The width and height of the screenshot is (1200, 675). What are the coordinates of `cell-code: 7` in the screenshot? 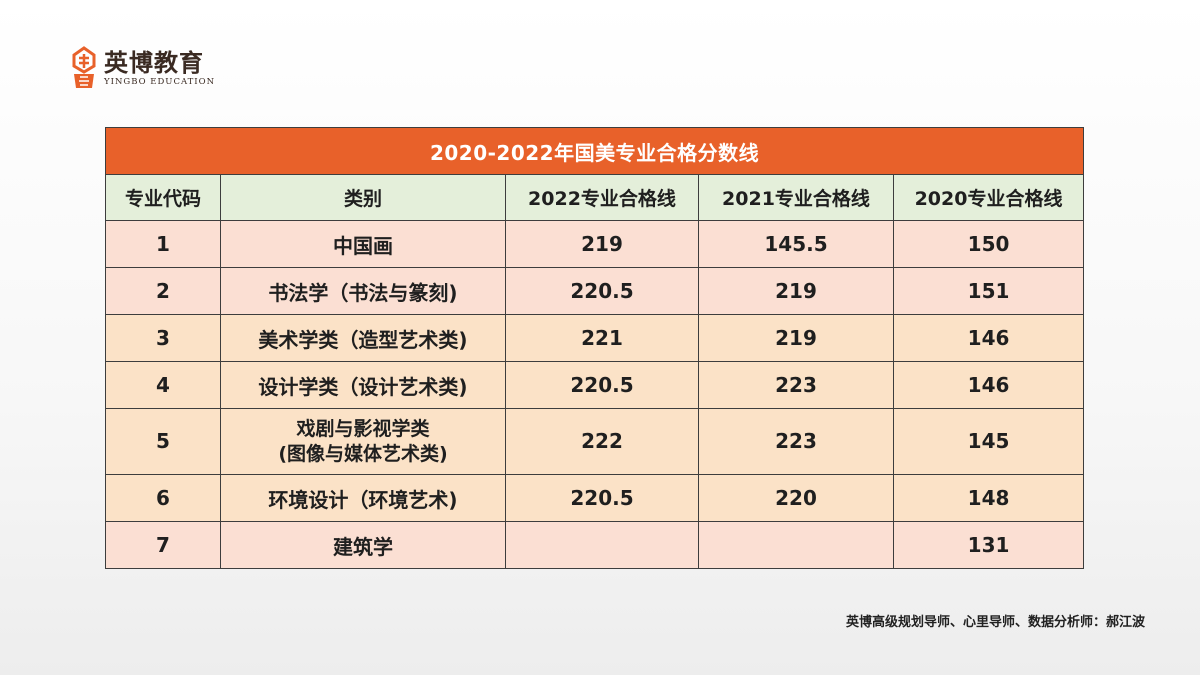 It's located at (163, 545).